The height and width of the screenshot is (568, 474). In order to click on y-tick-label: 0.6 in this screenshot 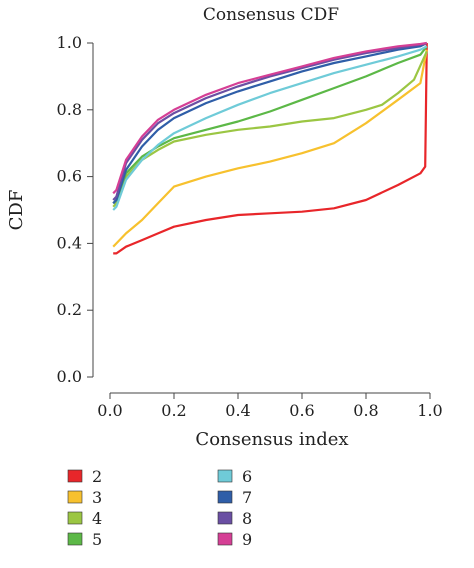, I will do `click(69, 176)`.